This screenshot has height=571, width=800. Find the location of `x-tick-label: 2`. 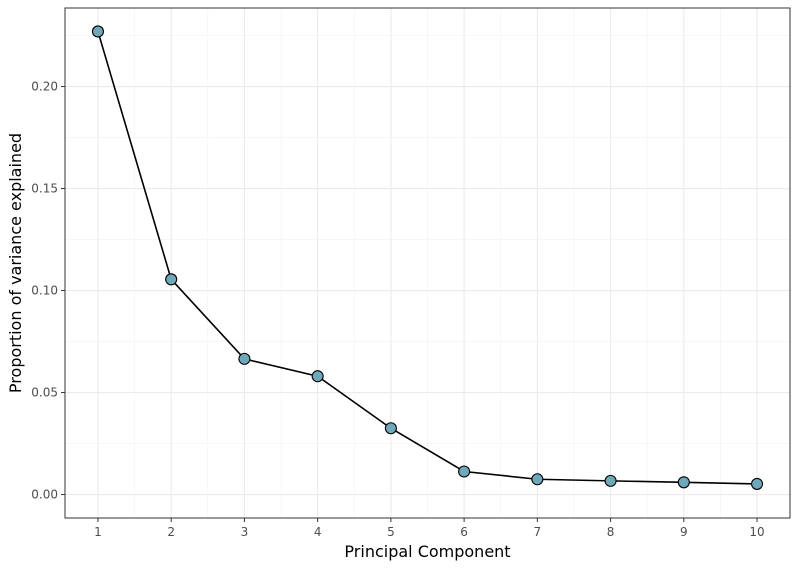

x-tick-label: 2 is located at coordinates (171, 532).